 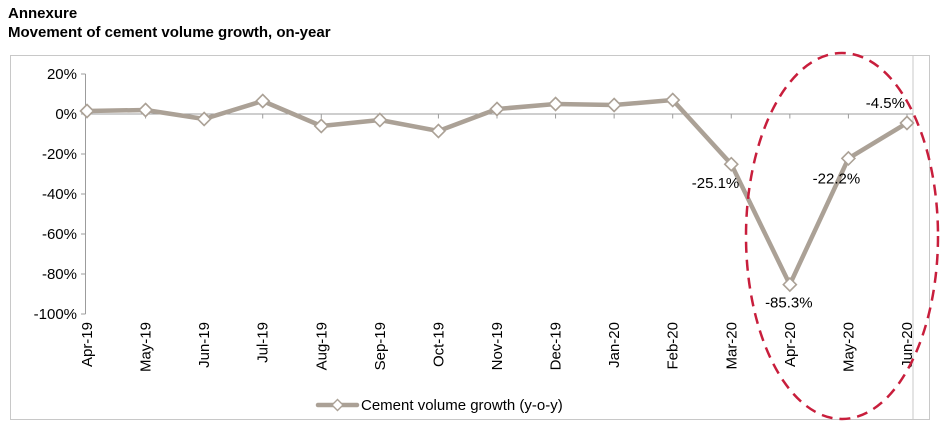 What do you see at coordinates (87, 344) in the screenshot?
I see `x-tick-label: Apr-19` at bounding box center [87, 344].